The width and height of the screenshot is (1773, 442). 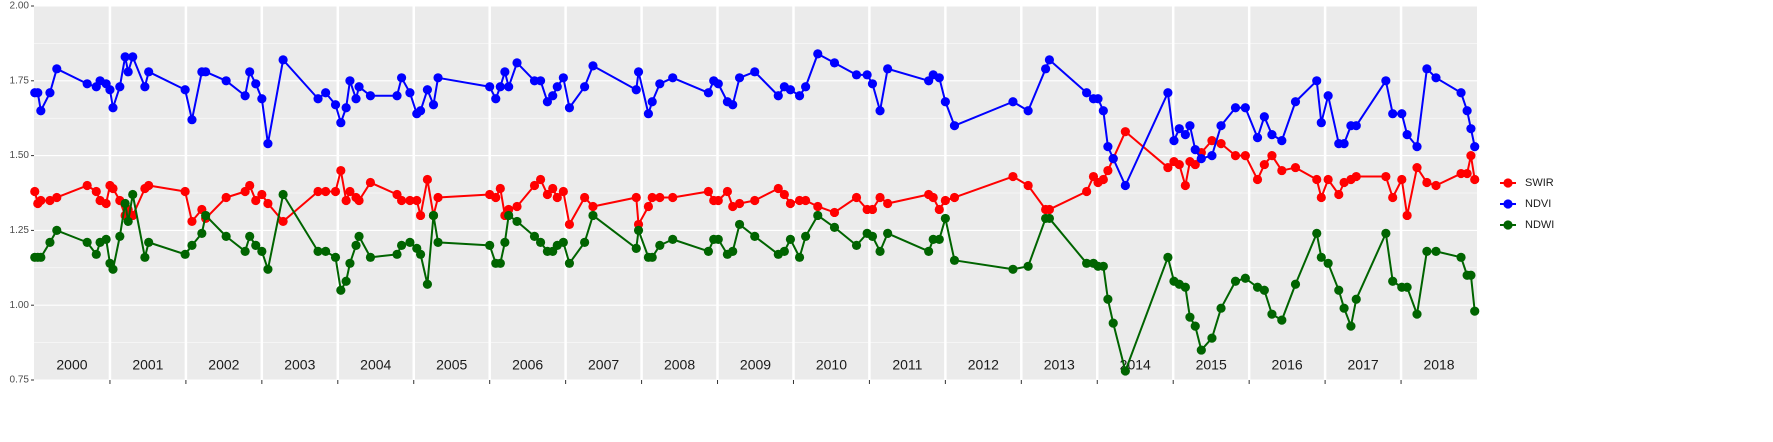 What do you see at coordinates (603, 365) in the screenshot?
I see `year-label: 2007` at bounding box center [603, 365].